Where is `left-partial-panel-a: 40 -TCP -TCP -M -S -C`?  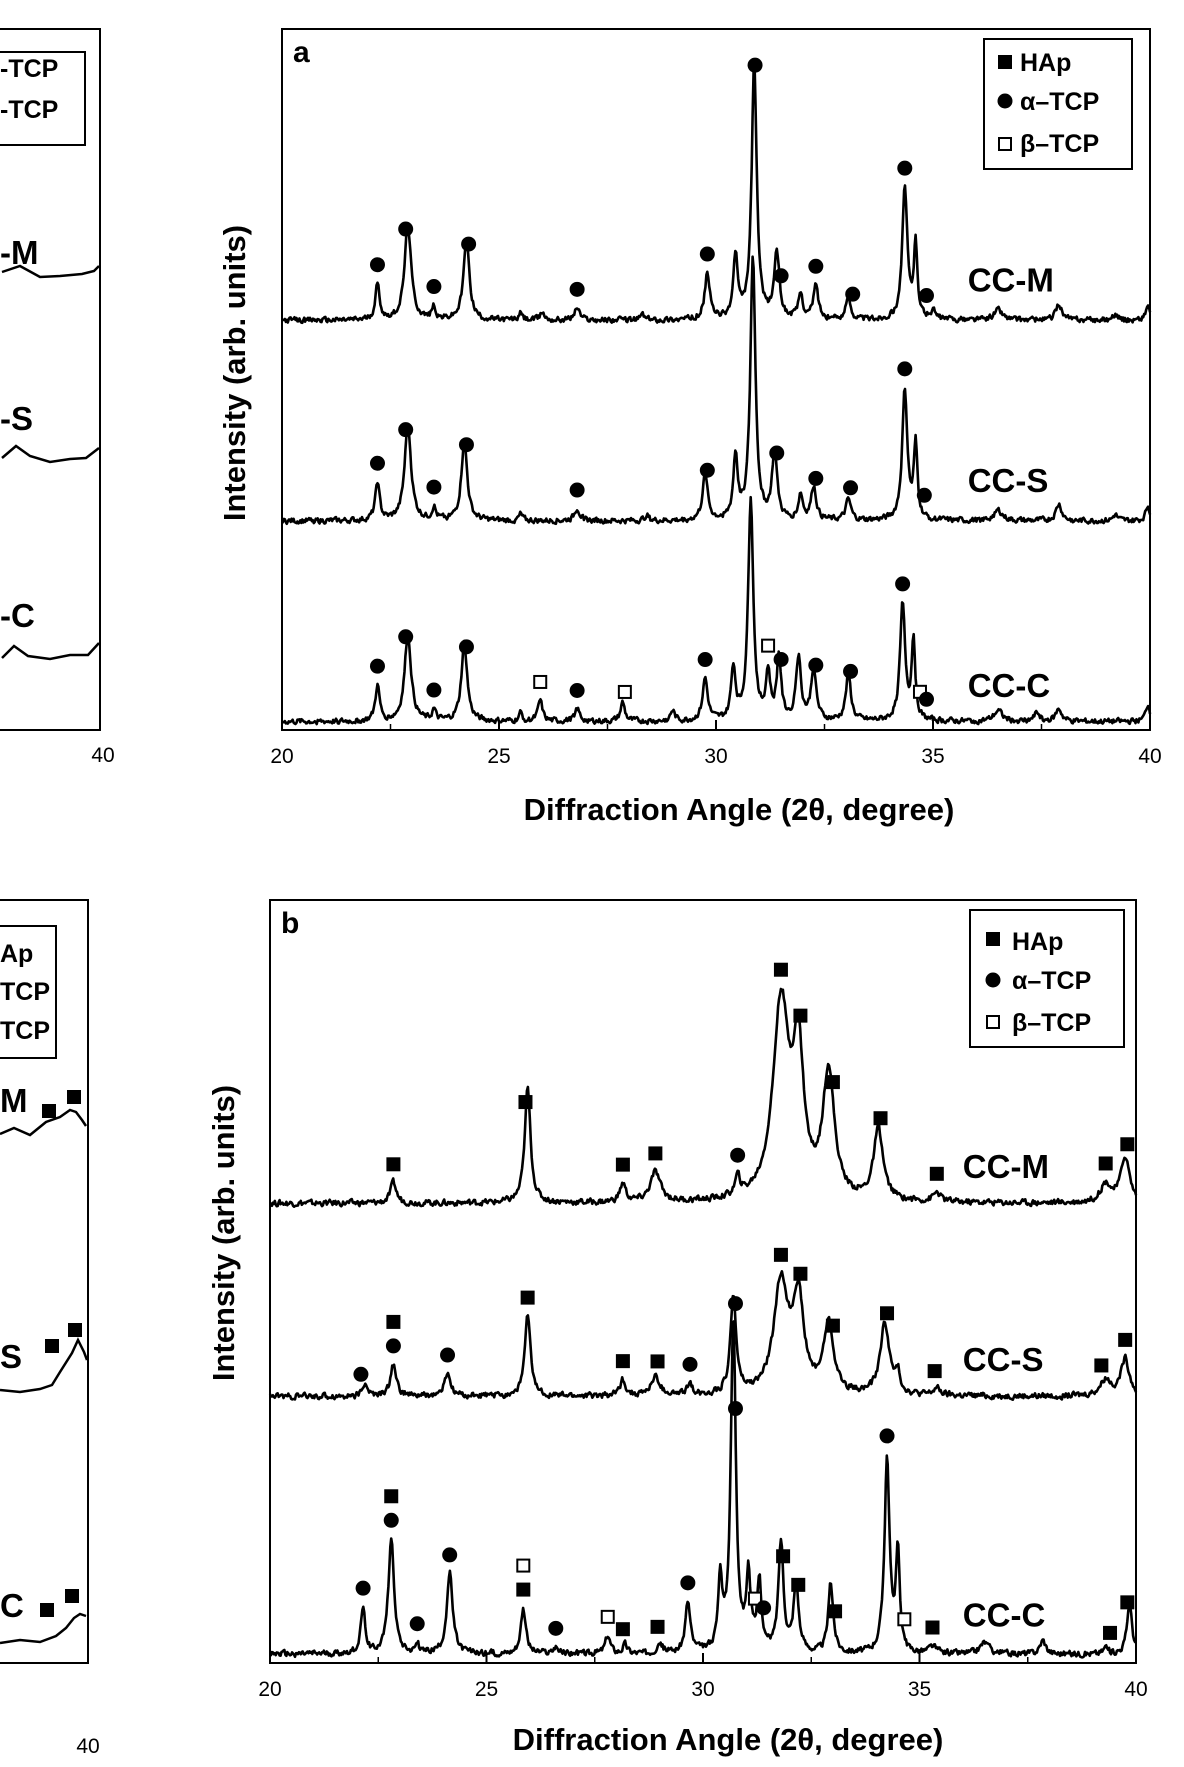 left-partial-panel-a: 40 -TCP -TCP -M -S -C is located at coordinates (57, 397).